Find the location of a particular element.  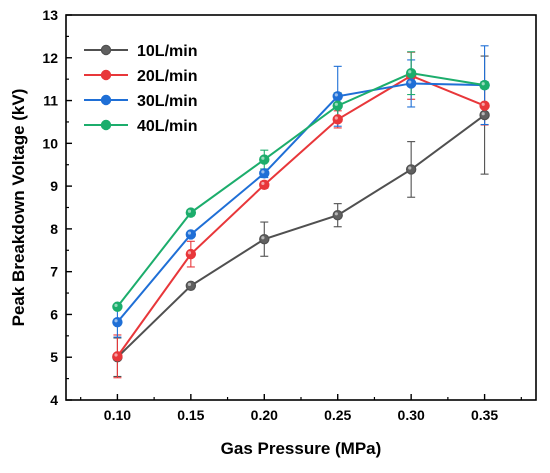

y-tick-label: 11 is located at coordinates (50, 101).